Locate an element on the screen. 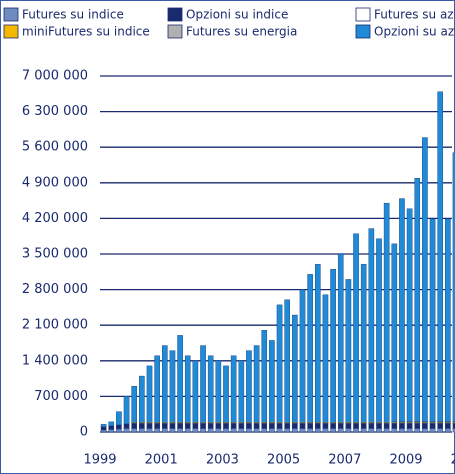 The image size is (455, 474). legend-label: Futures su indice is located at coordinates (73, 15).